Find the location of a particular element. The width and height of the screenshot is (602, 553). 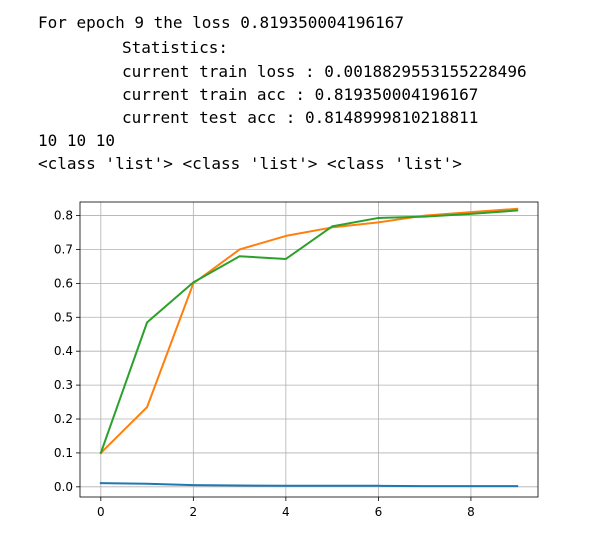

y-tick-label: 0.2 is located at coordinates (63, 419).